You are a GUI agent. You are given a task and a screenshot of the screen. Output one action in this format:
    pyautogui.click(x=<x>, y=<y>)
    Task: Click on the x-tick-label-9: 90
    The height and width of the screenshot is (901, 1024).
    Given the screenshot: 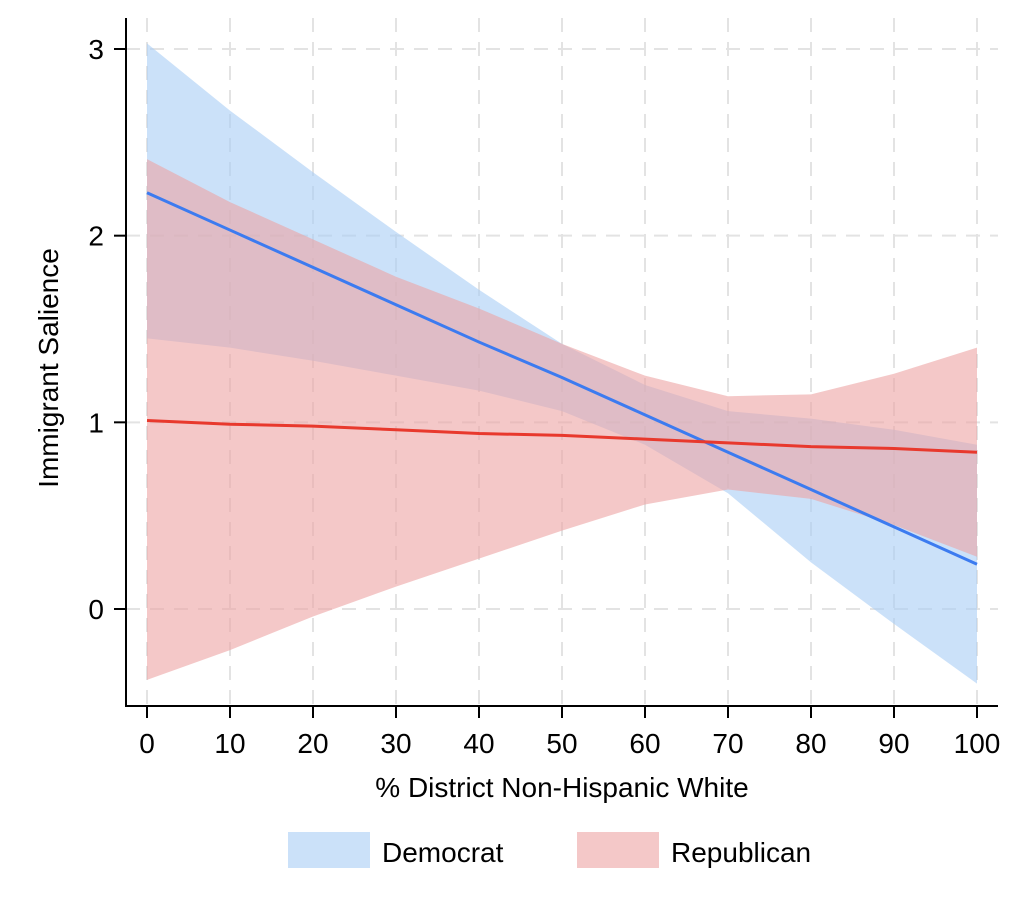 What is the action you would take?
    pyautogui.click(x=893, y=743)
    